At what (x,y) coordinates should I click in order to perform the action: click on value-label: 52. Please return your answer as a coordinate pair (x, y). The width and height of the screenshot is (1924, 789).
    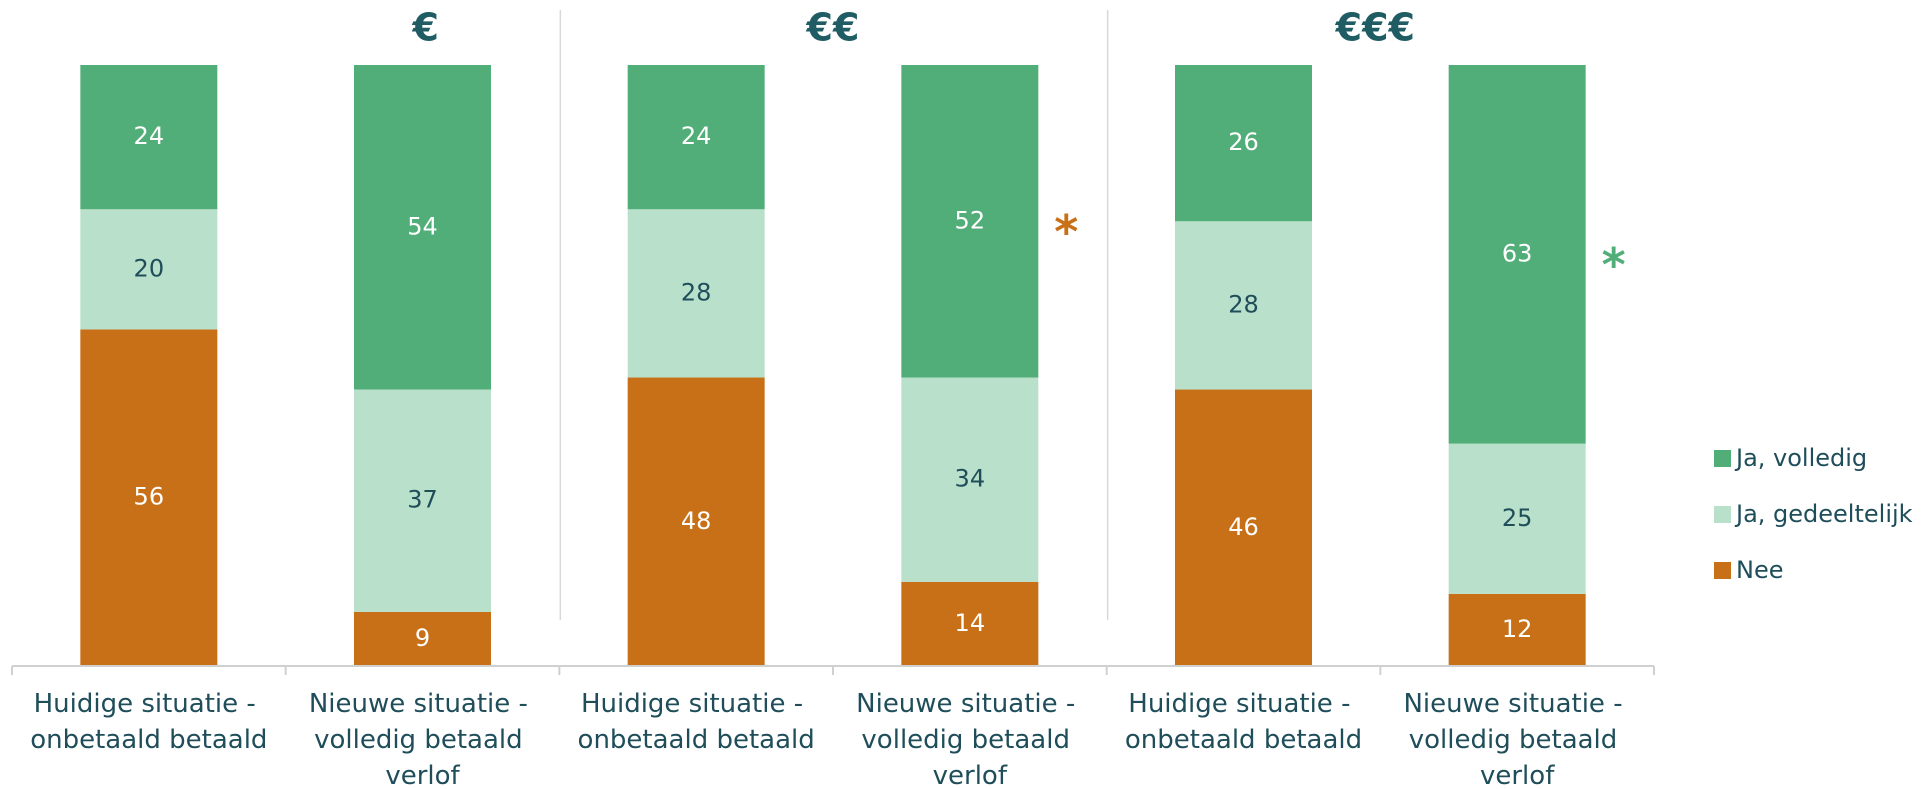
    Looking at the image, I should click on (970, 220).